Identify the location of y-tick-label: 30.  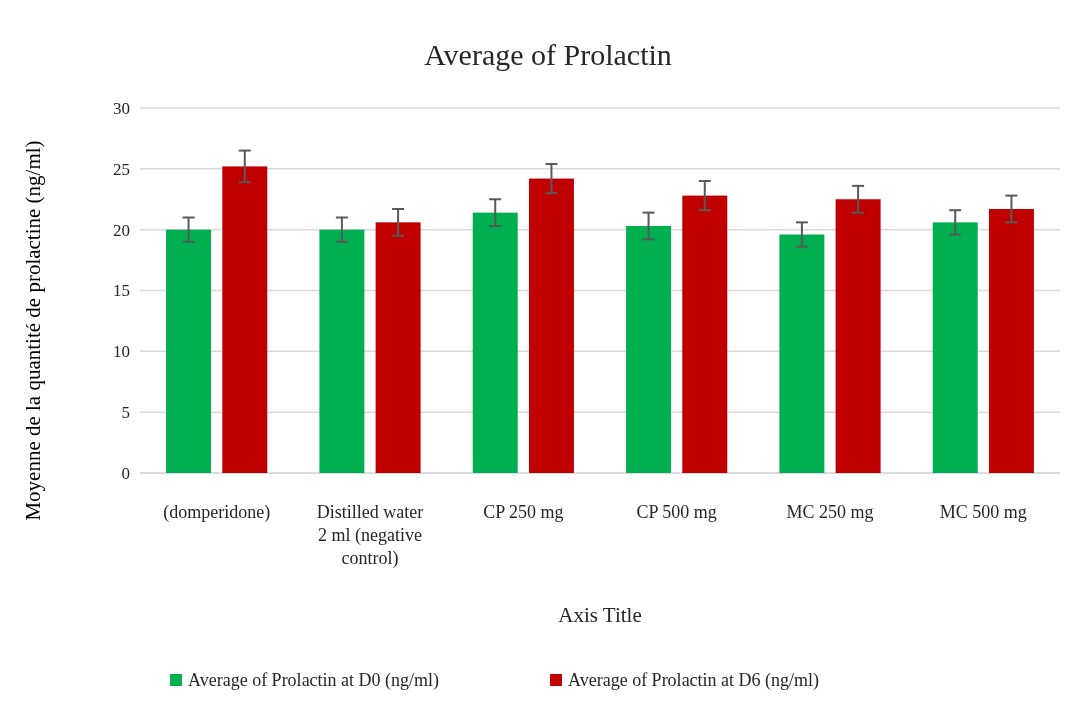
(121, 108).